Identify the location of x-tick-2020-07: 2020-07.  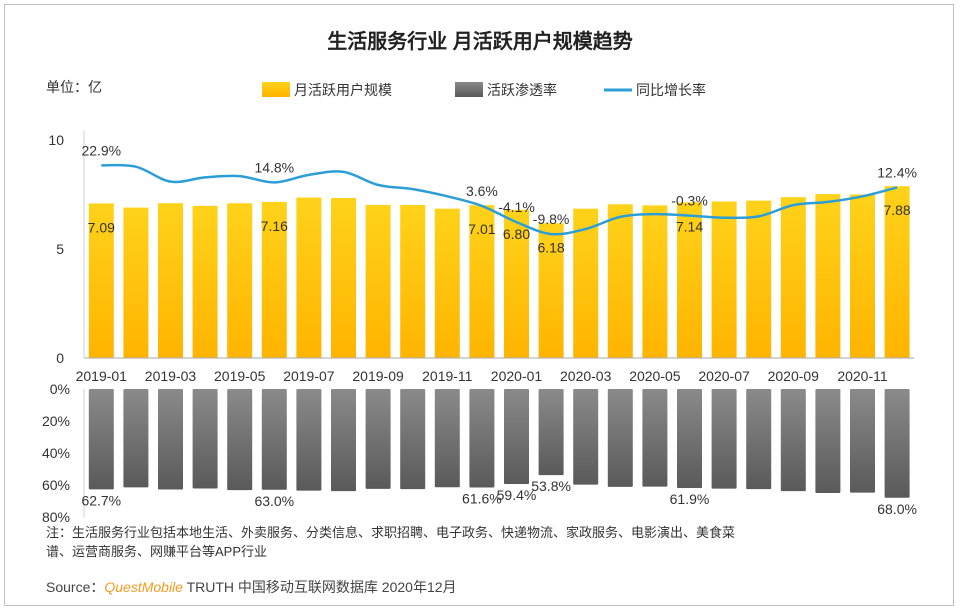
(724, 376).